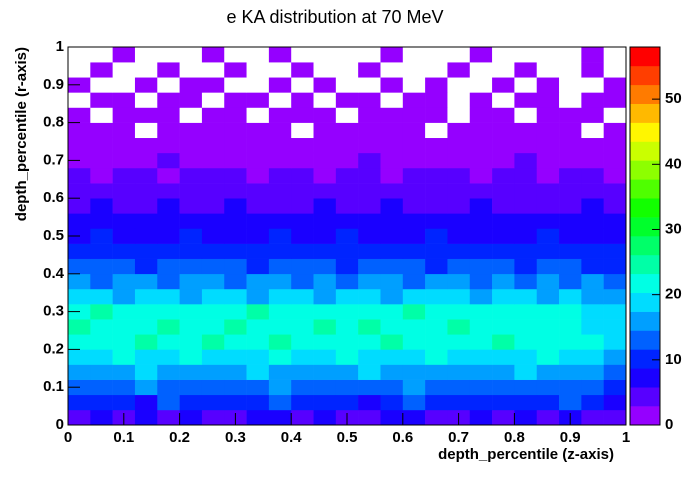  What do you see at coordinates (53, 122) in the screenshot?
I see `y-tick-label: 0.8` at bounding box center [53, 122].